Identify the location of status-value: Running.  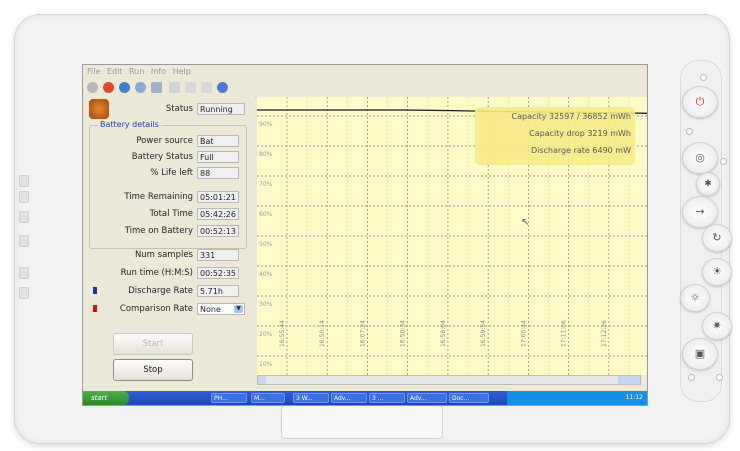
(221, 109).